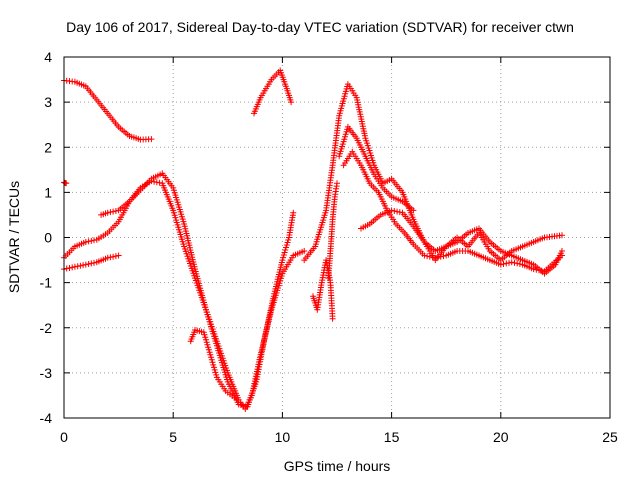 Image resolution: width=640 pixels, height=480 pixels. I want to click on x-tick-label: 10, so click(283, 437).